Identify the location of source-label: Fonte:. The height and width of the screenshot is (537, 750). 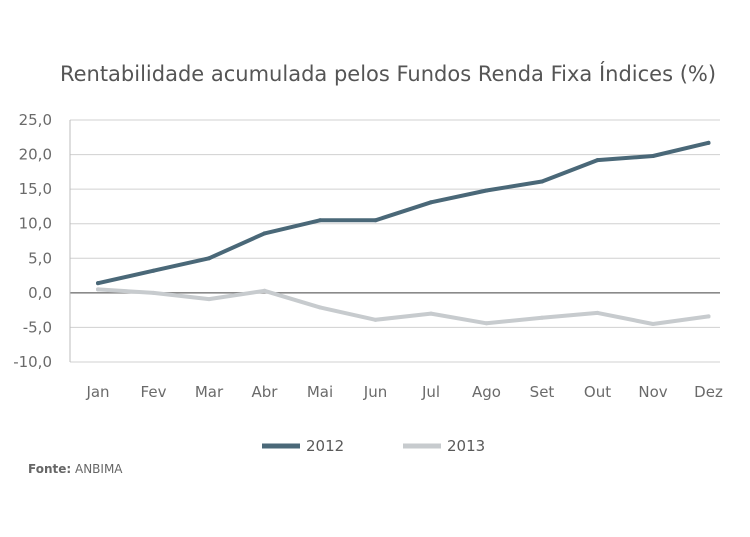
(50, 469).